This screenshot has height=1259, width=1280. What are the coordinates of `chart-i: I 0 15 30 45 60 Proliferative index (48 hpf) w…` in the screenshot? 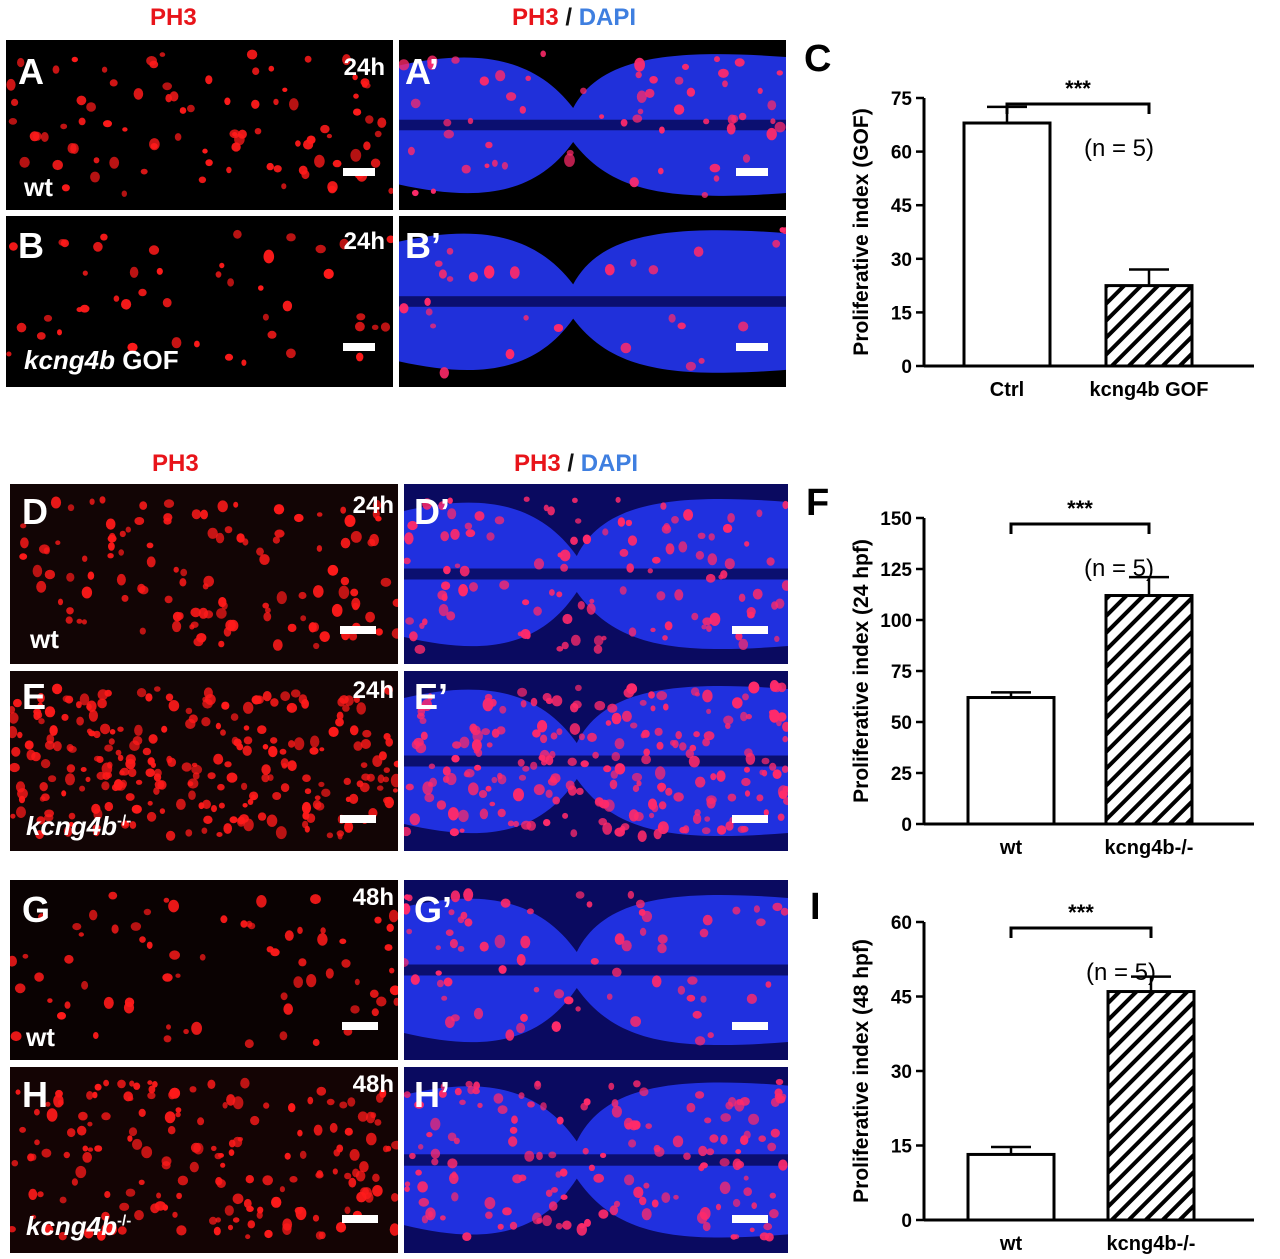 It's located at (1035, 1071).